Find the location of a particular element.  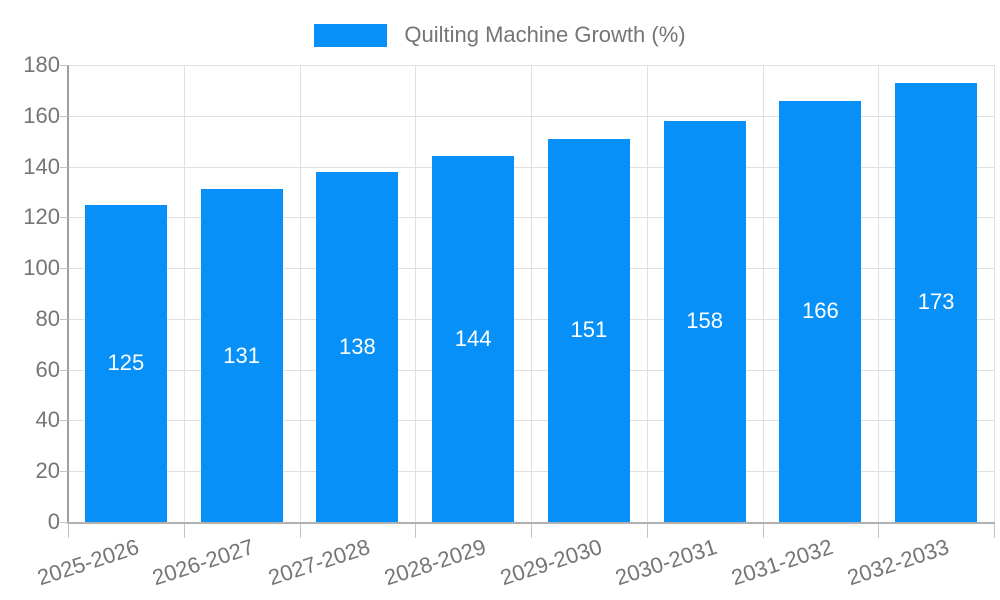

bar-value-label: 131 is located at coordinates (241, 355).